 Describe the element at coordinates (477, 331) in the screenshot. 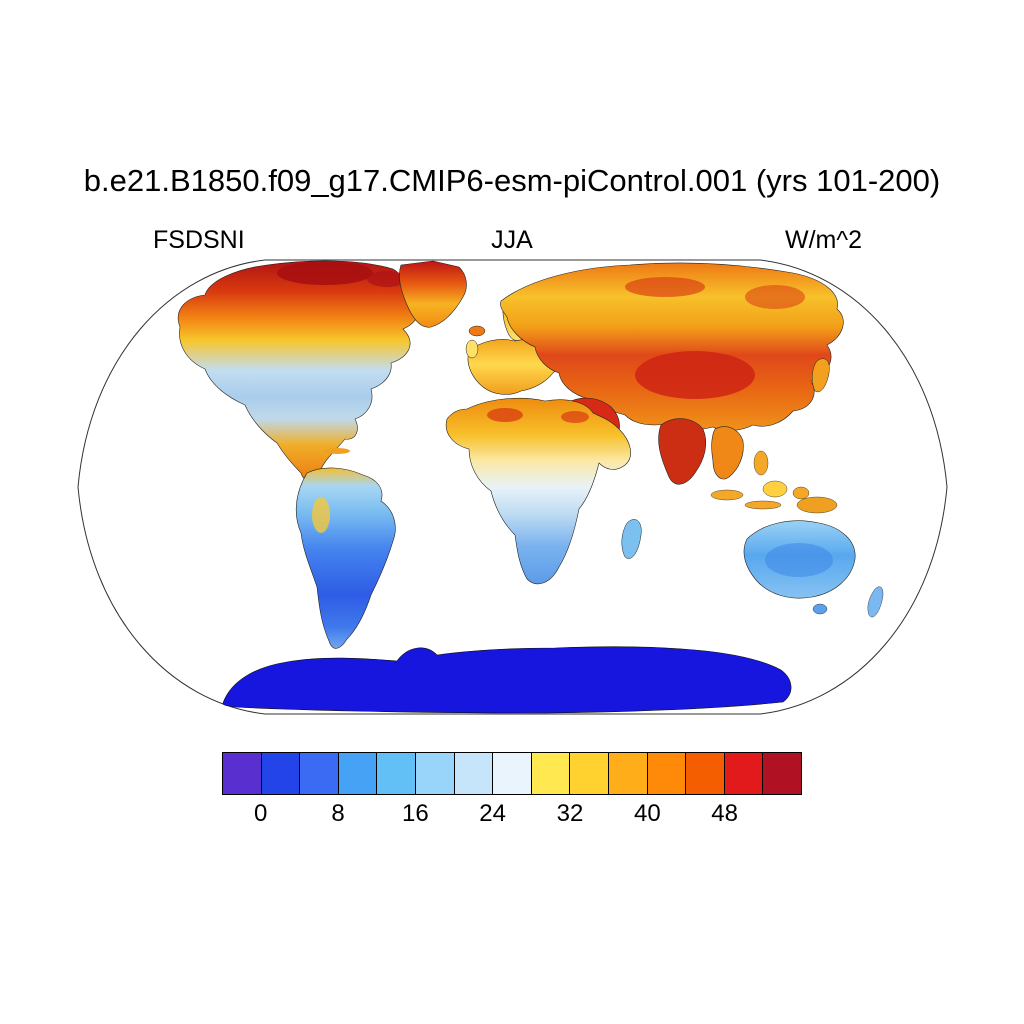

I see `iceland` at that location.